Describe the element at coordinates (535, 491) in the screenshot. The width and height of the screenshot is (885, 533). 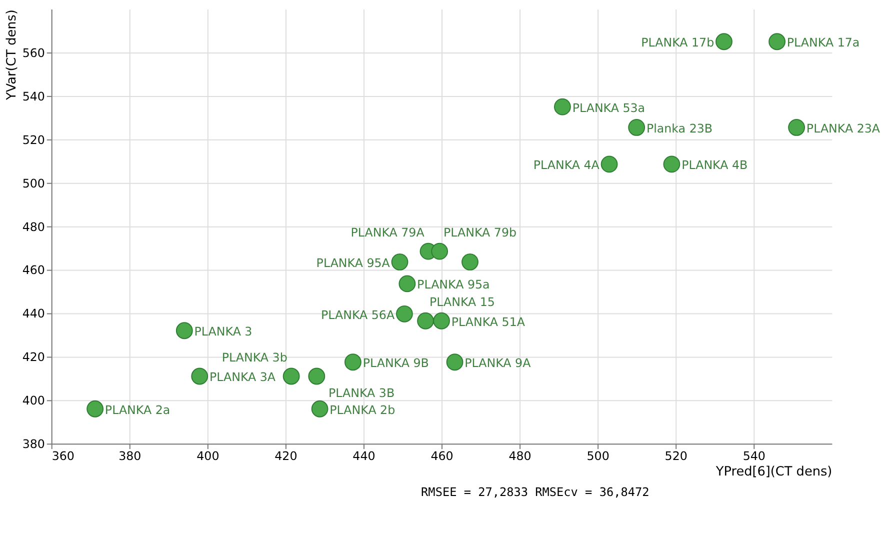
I see `text: RMSEE = 27,2833 RMSEcv = 36,8472` at that location.